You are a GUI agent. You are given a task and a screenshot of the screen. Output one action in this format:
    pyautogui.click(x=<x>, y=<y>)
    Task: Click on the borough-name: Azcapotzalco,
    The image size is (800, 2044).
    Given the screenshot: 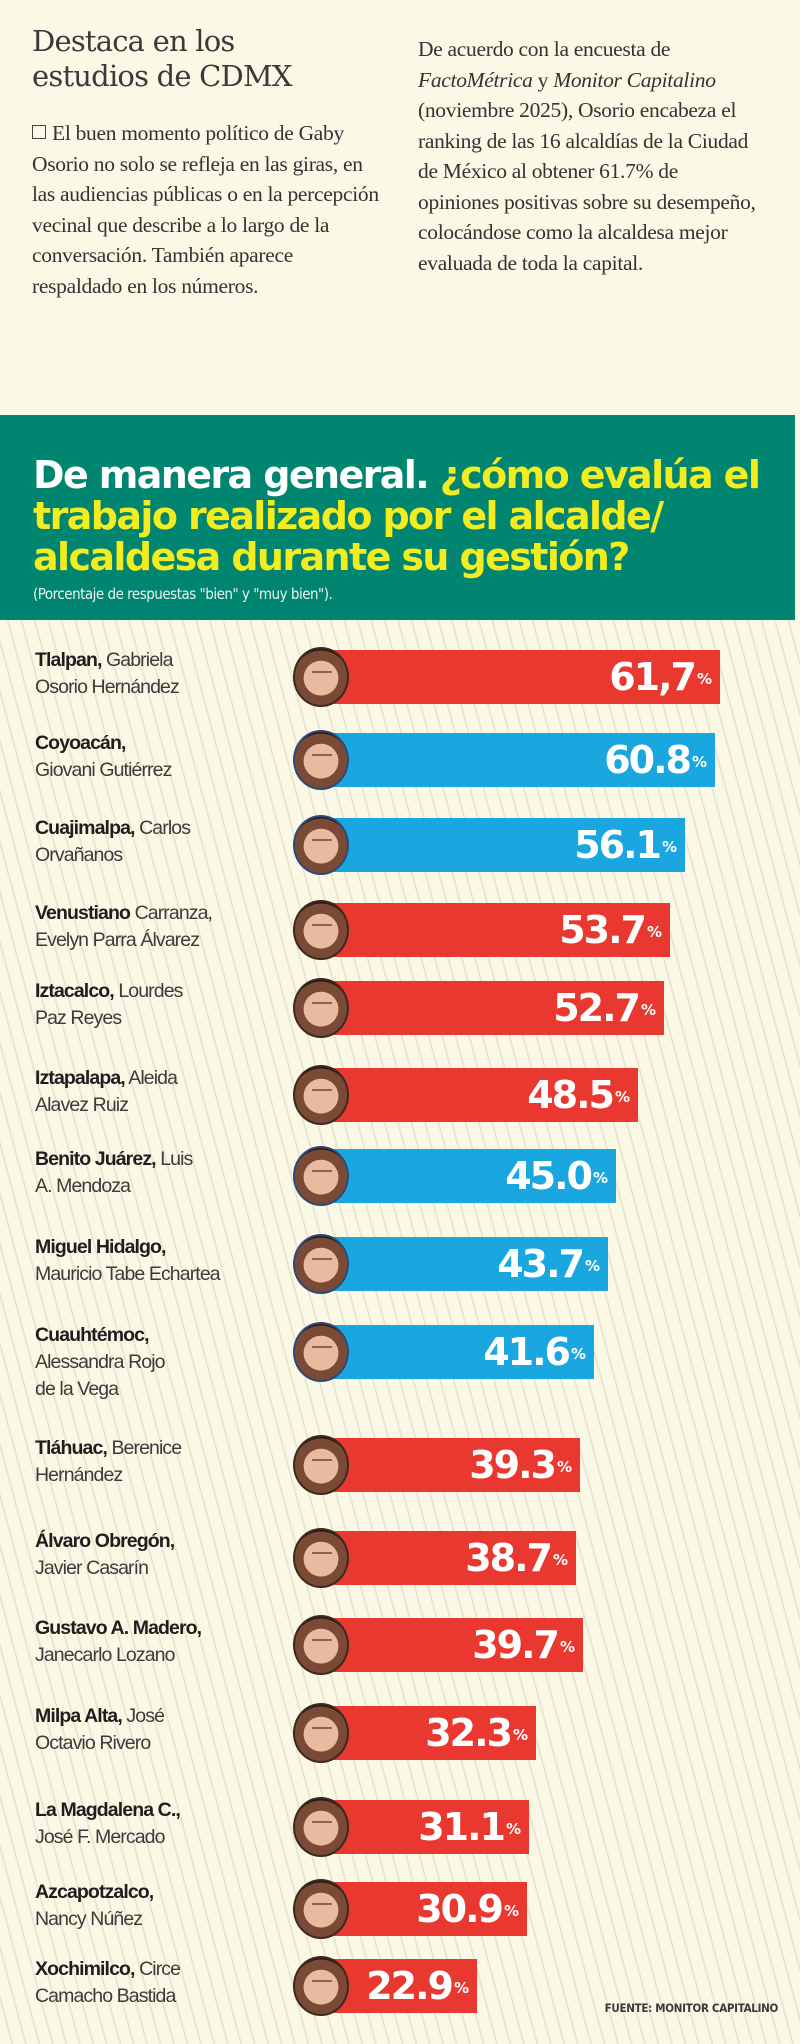 What is the action you would take?
    pyautogui.click(x=94, y=1892)
    